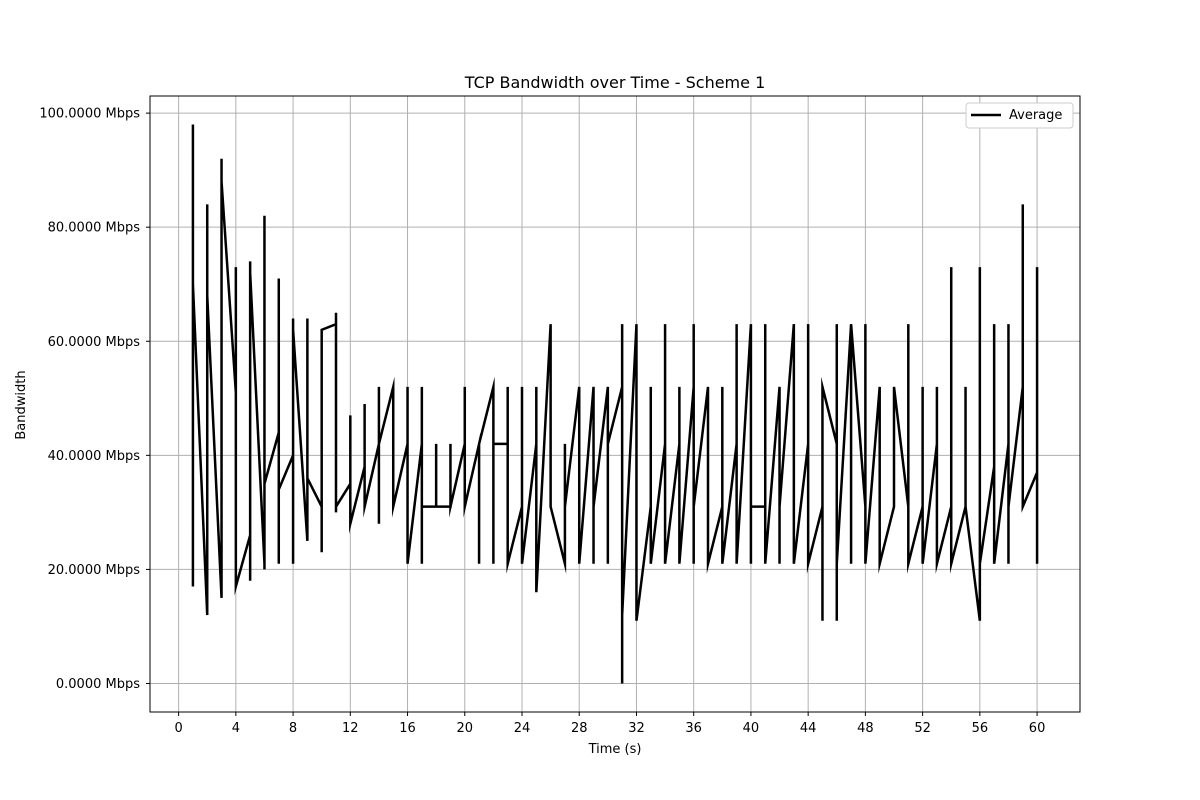 This screenshot has width=1200, height=800. I want to click on legend-label-average: Average, so click(1035, 115).